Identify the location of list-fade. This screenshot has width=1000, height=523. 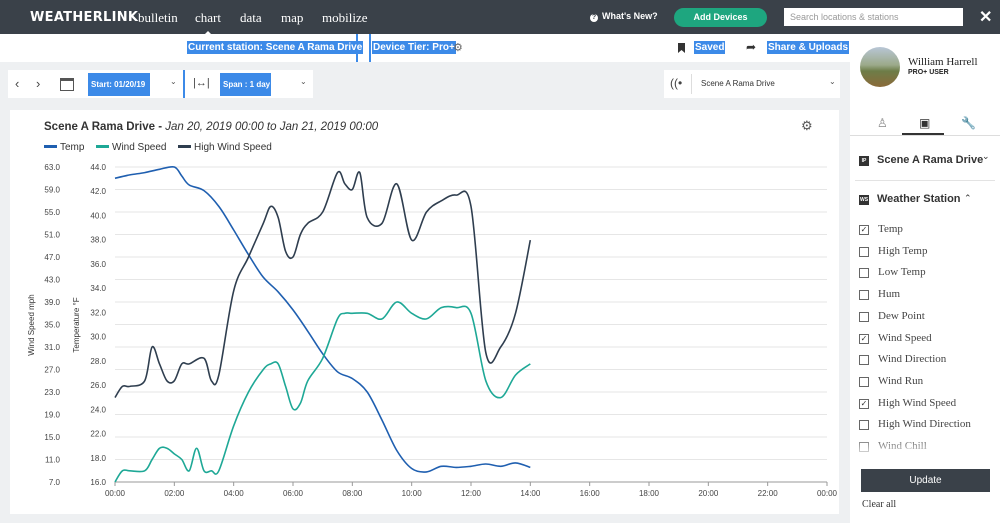
(925, 446).